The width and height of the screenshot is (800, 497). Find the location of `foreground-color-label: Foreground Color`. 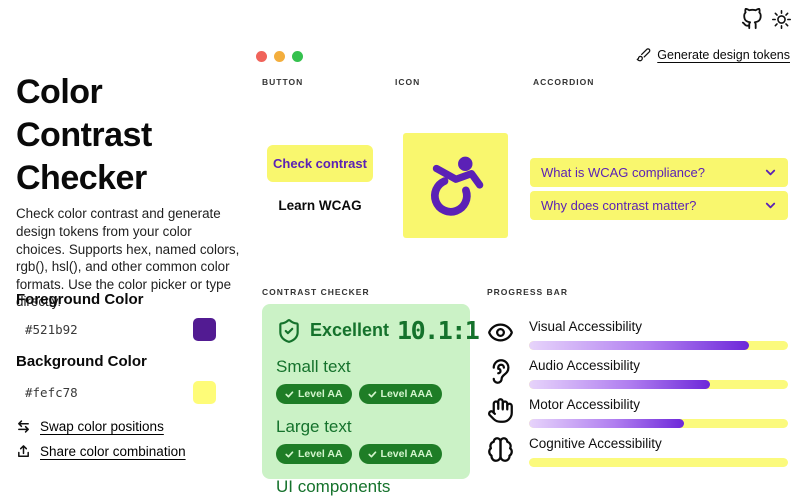

foreground-color-label: Foreground Color is located at coordinates (80, 299).